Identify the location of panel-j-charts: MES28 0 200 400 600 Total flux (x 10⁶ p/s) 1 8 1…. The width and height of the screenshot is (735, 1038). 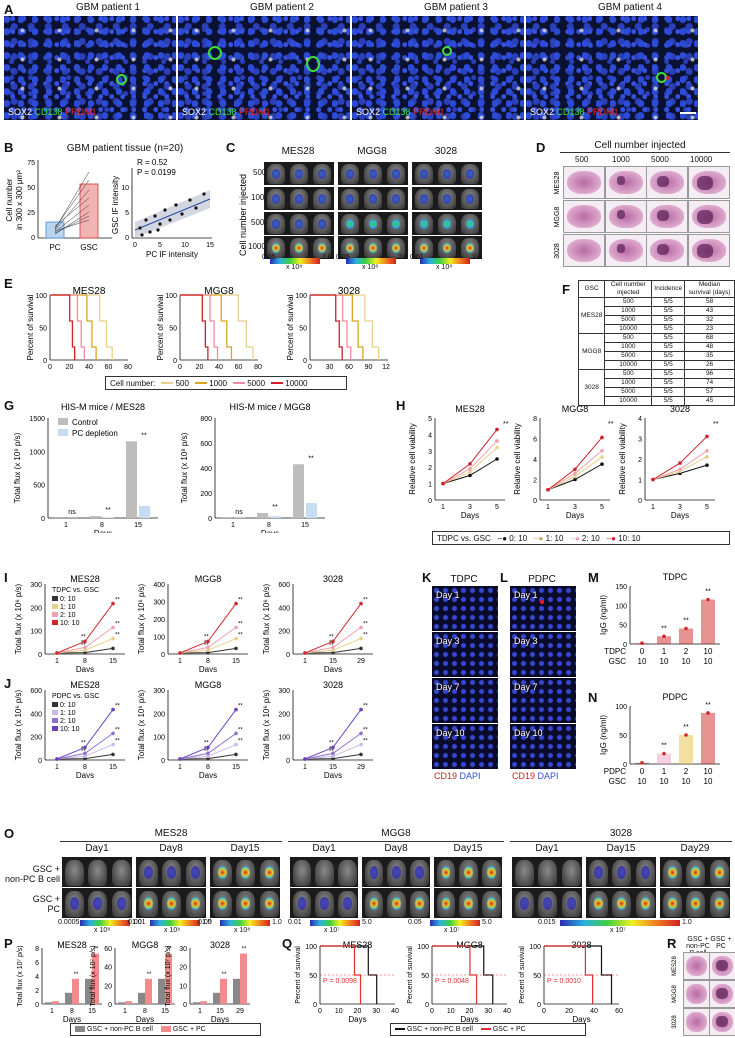
(193, 729).